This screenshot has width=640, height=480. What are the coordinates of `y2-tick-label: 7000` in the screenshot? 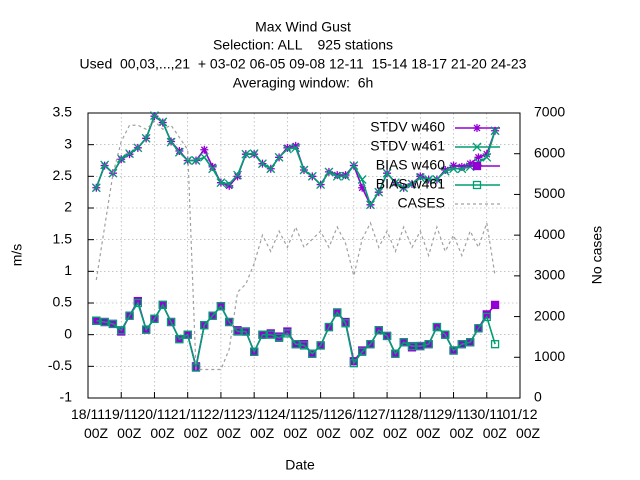 It's located at (549, 112).